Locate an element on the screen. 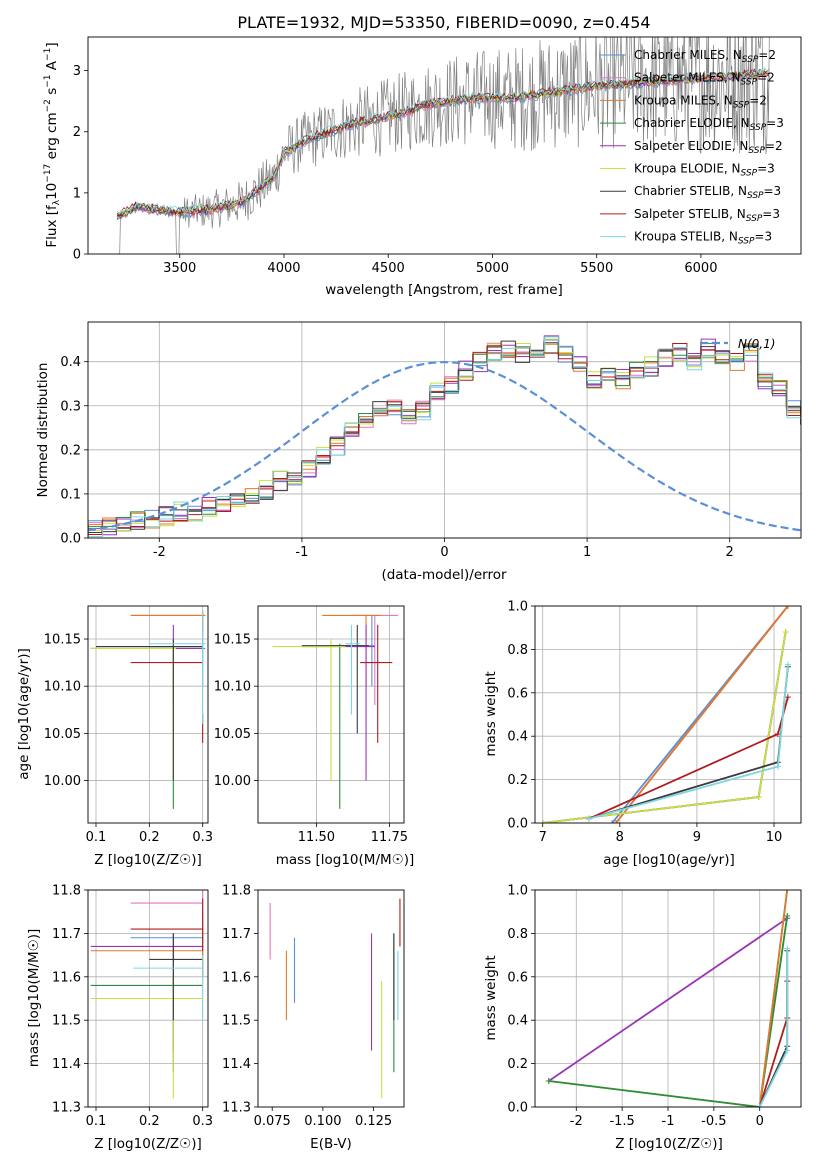 The width and height of the screenshot is (819, 1170). legend-label: Salpeter MILES, NSSP=2 is located at coordinates (704, 79).